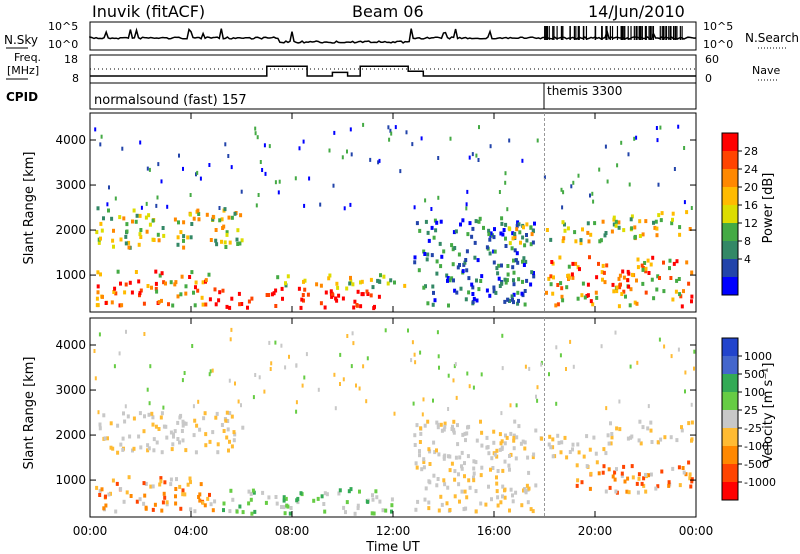 This screenshot has height=554, width=800. Describe the element at coordinates (63, 44) in the screenshot. I see `nsky-tick-bottom: 10^0` at that location.